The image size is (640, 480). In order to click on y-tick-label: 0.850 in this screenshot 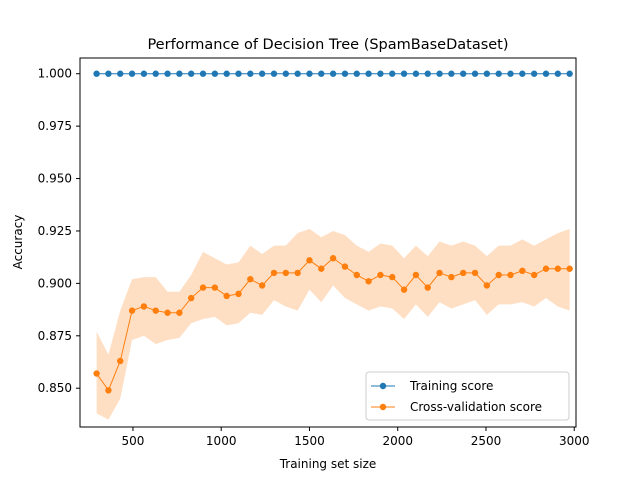, I will do `click(55, 388)`.